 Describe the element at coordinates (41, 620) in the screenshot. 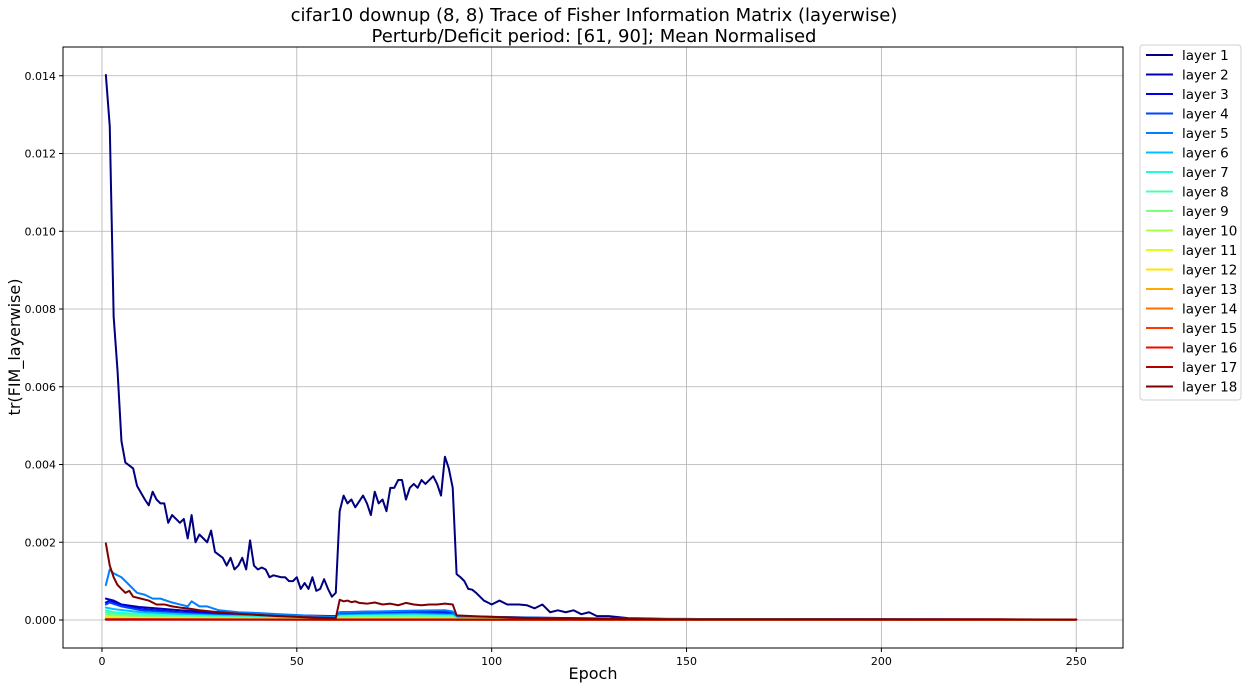

I see `y-tick-label: 0.000` at that location.